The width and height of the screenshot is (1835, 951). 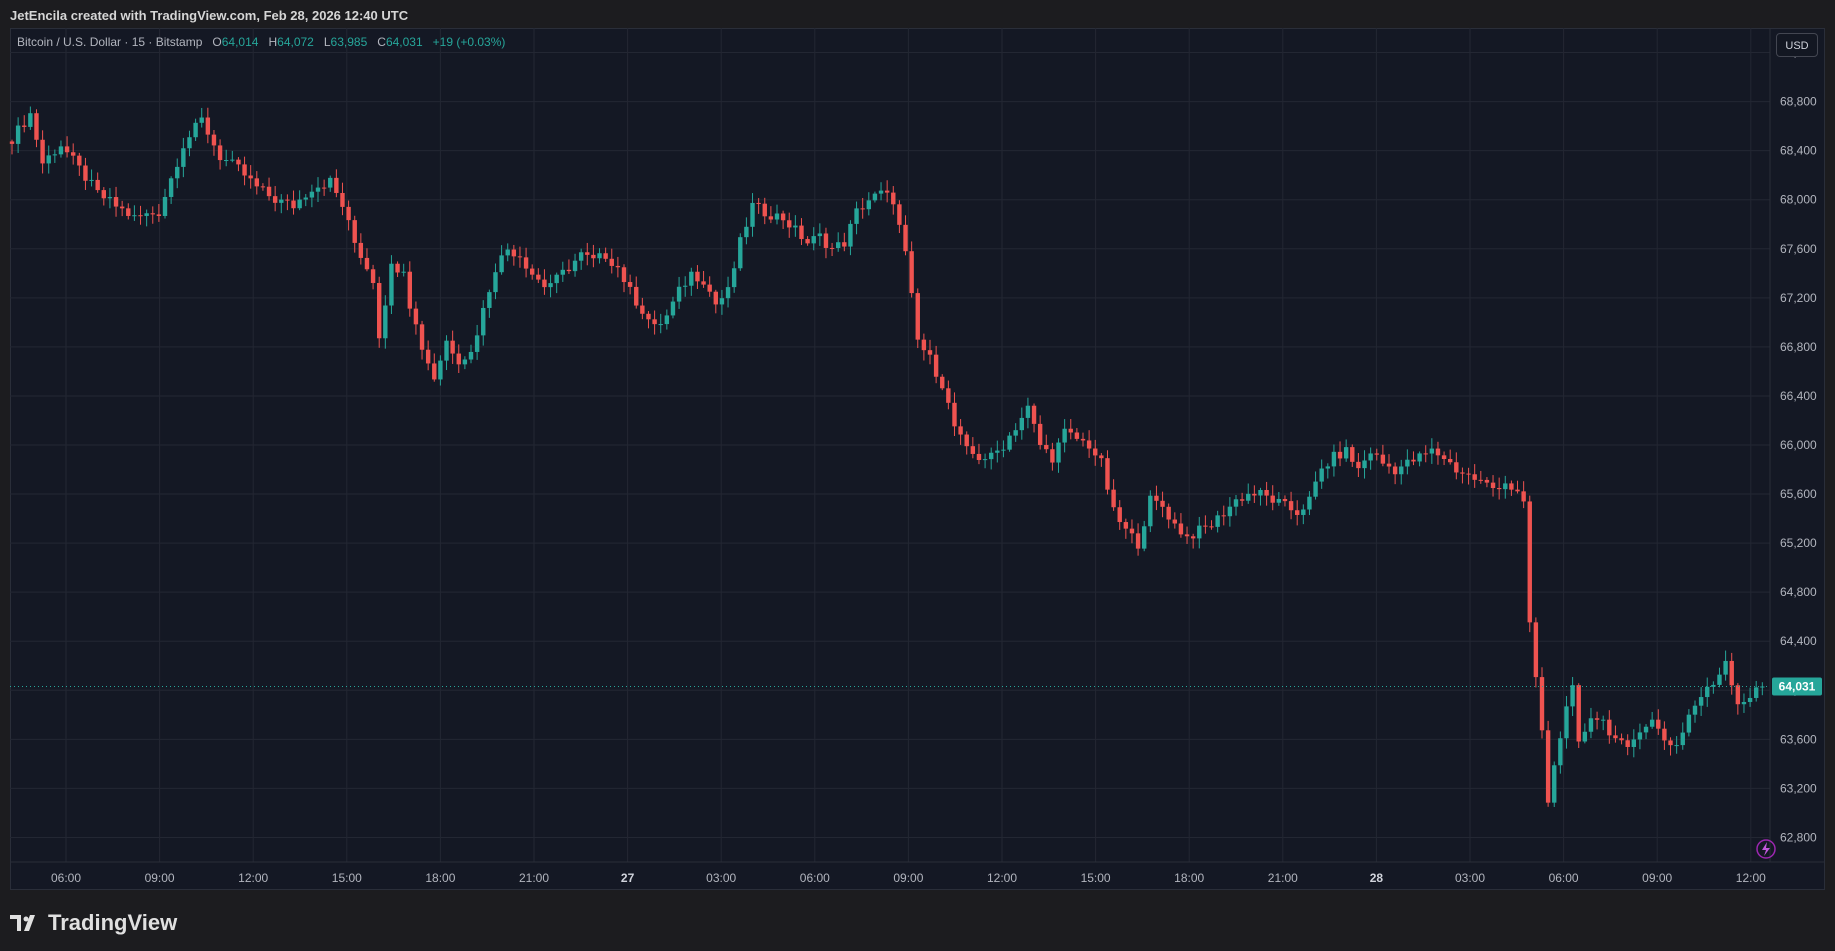 What do you see at coordinates (1096, 878) in the screenshot?
I see `x-tick-label: 15:00` at bounding box center [1096, 878].